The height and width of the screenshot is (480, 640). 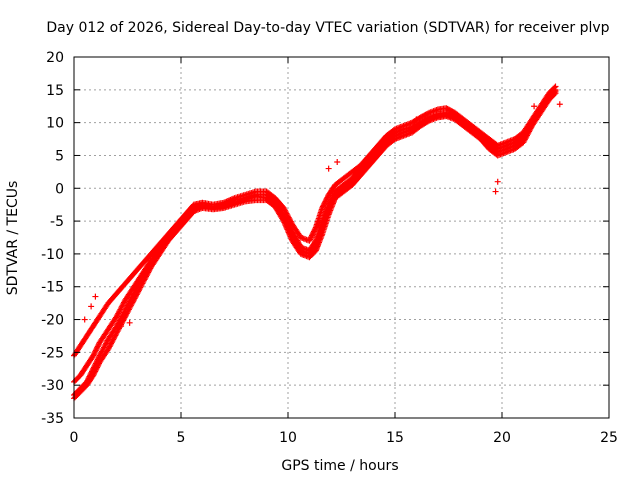 What do you see at coordinates (52, 386) in the screenshot?
I see `y-tick-label: -30` at bounding box center [52, 386].